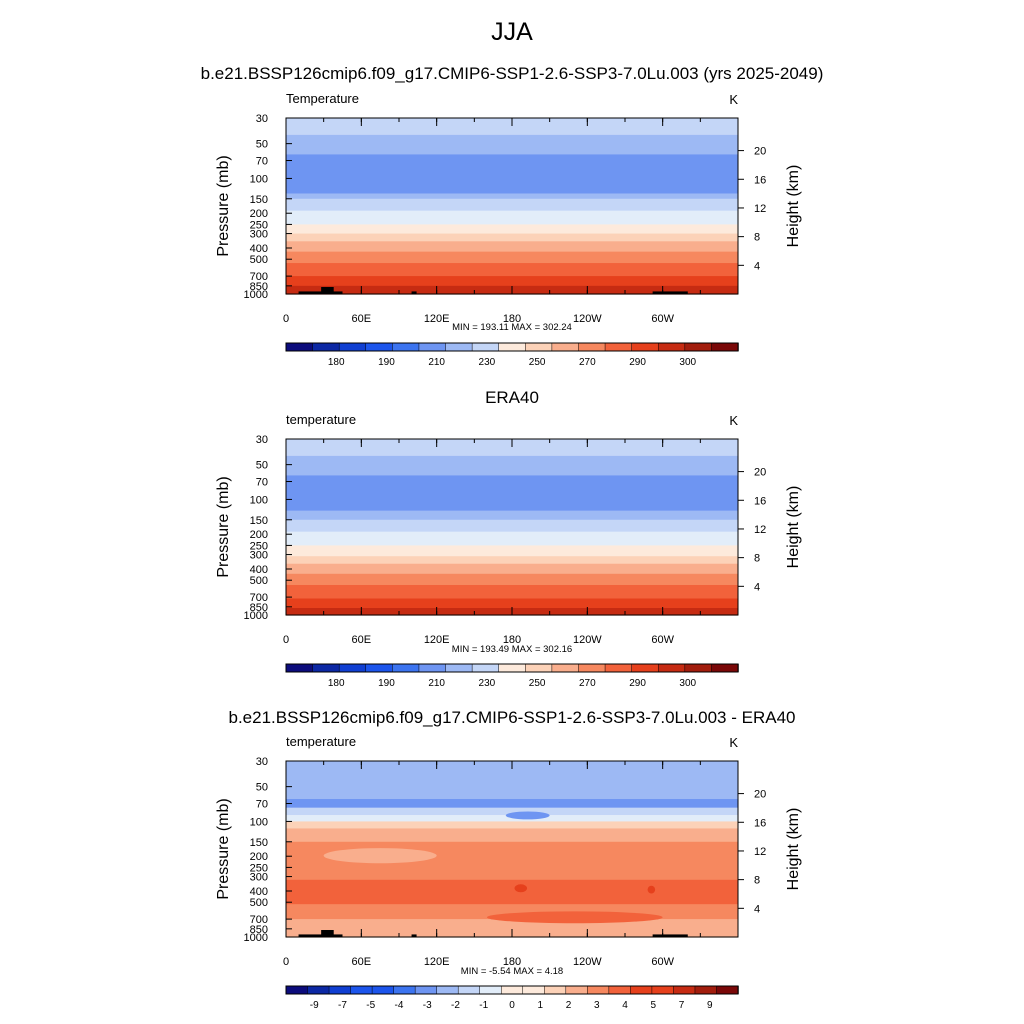 Image resolution: width=1024 pixels, height=1024 pixels. Describe the element at coordinates (760, 180) in the screenshot. I see `panel1-height-tick-label: 16` at that location.